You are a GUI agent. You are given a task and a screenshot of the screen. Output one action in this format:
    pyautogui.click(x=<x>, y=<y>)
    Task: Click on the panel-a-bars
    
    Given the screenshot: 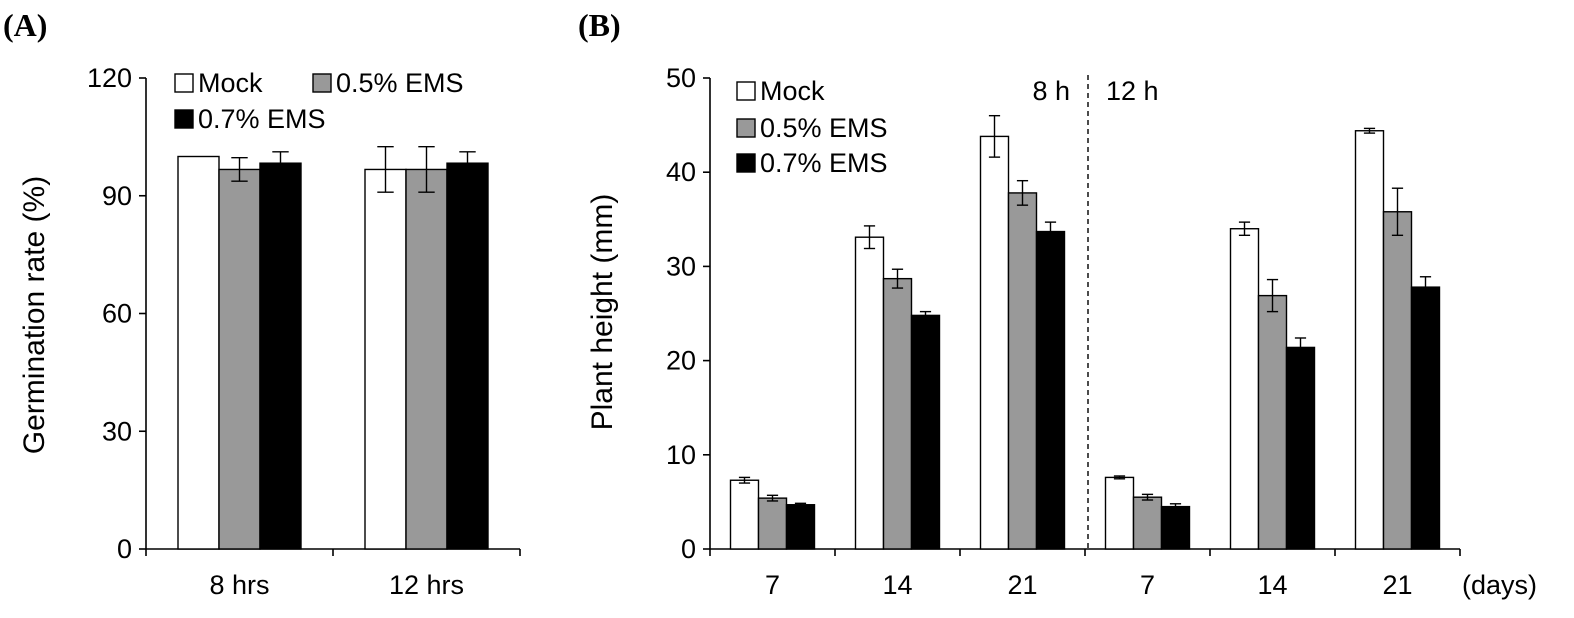 What is the action you would take?
    pyautogui.click(x=333, y=347)
    